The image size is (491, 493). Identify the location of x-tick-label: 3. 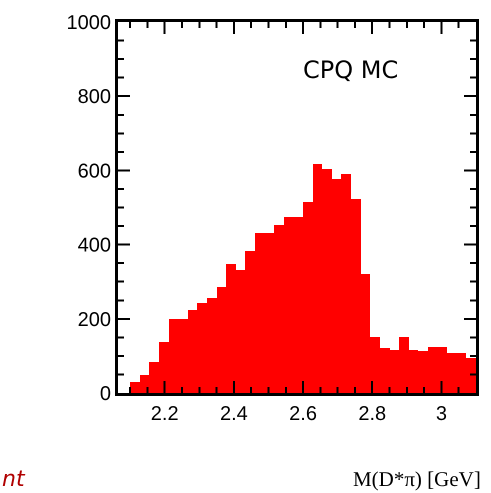
(441, 414).